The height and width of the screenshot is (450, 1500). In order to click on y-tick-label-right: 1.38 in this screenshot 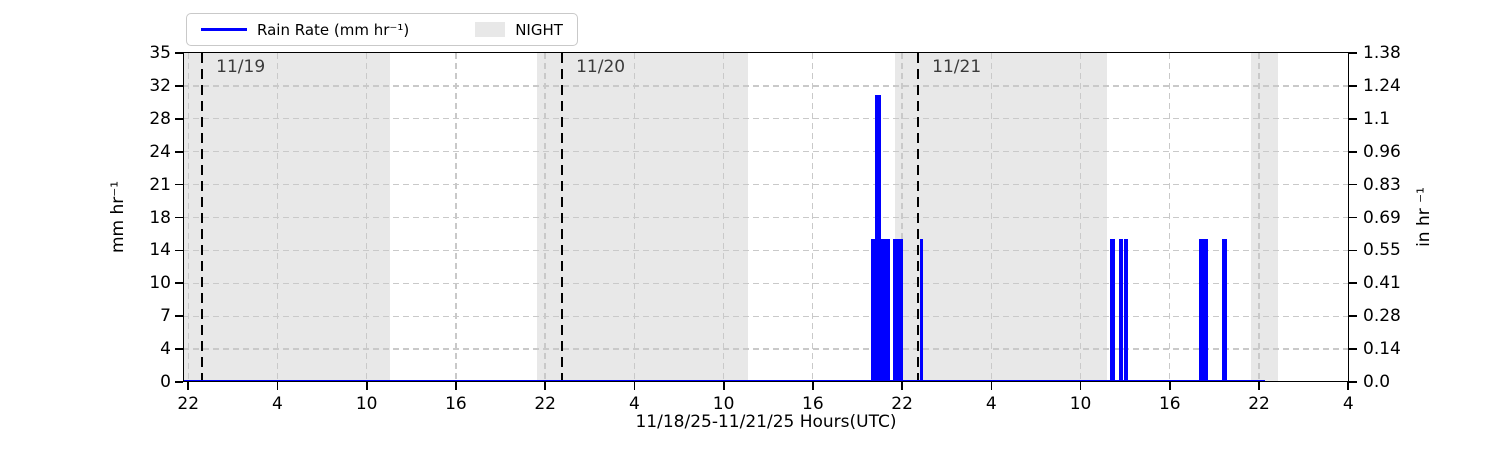, I will do `click(1382, 53)`.